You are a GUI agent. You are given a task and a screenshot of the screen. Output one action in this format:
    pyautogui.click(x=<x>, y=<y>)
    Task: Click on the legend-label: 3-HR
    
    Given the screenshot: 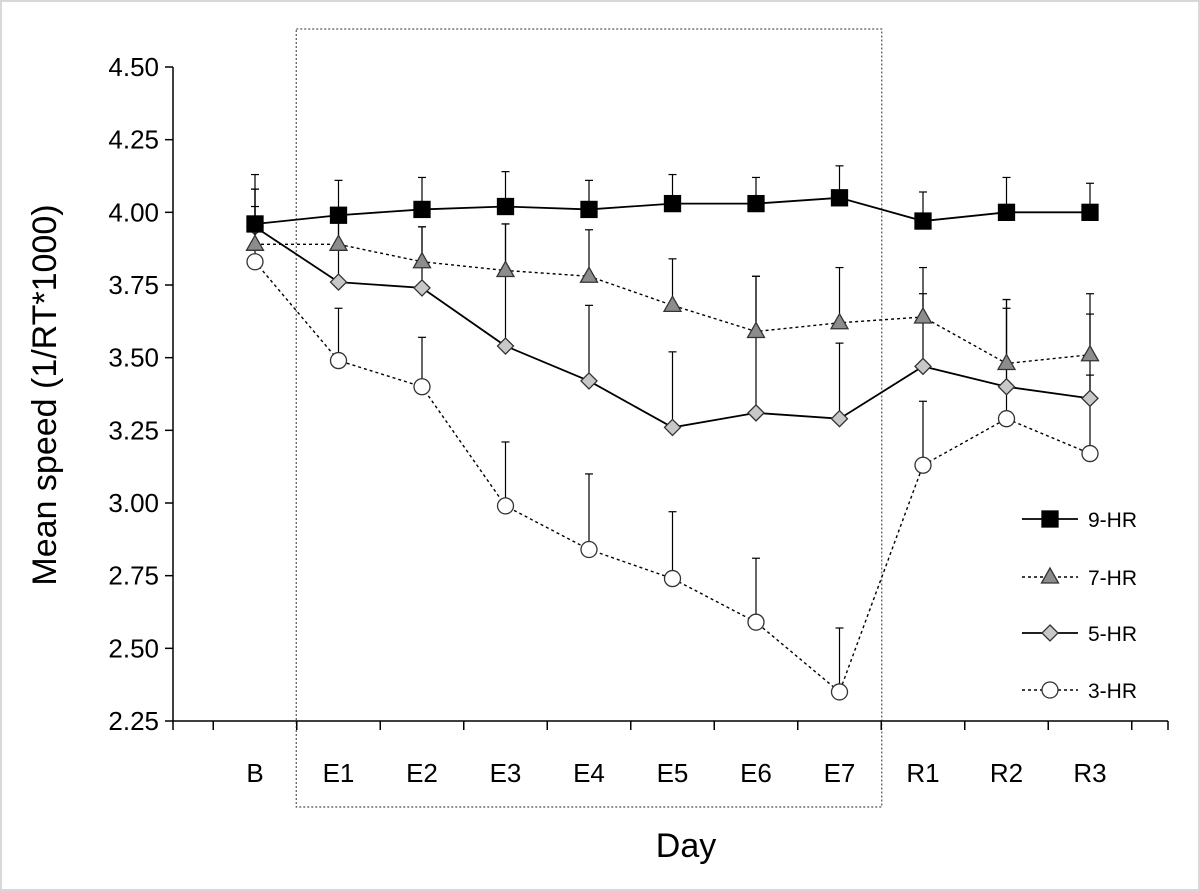 What is the action you would take?
    pyautogui.click(x=1112, y=691)
    